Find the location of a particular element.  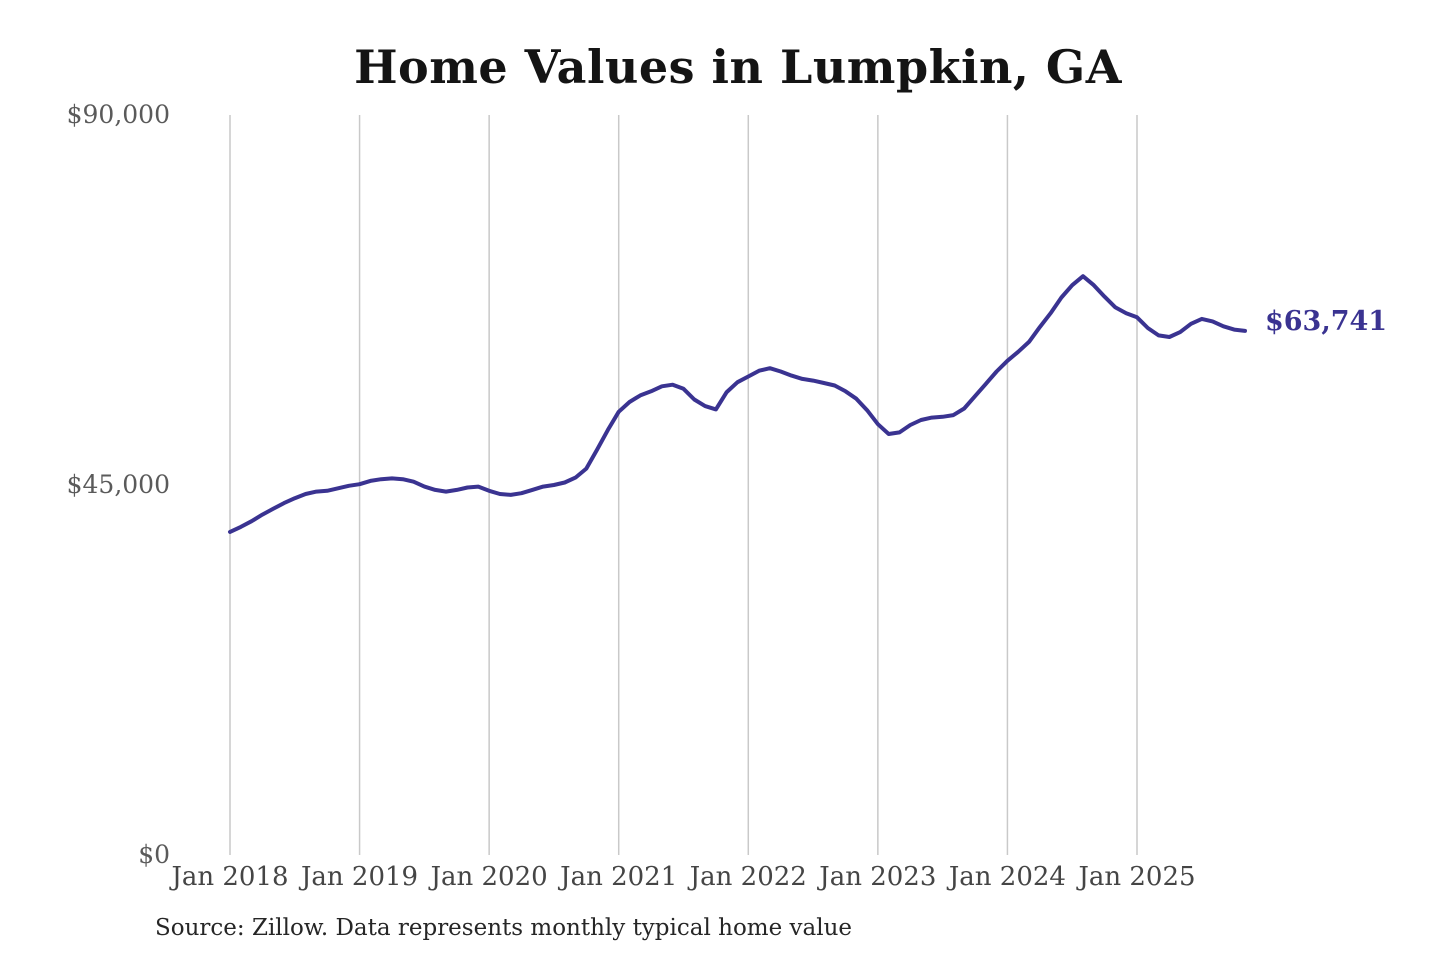

chart-title: Home Values in Lumpkin, GA is located at coordinates (738, 67).